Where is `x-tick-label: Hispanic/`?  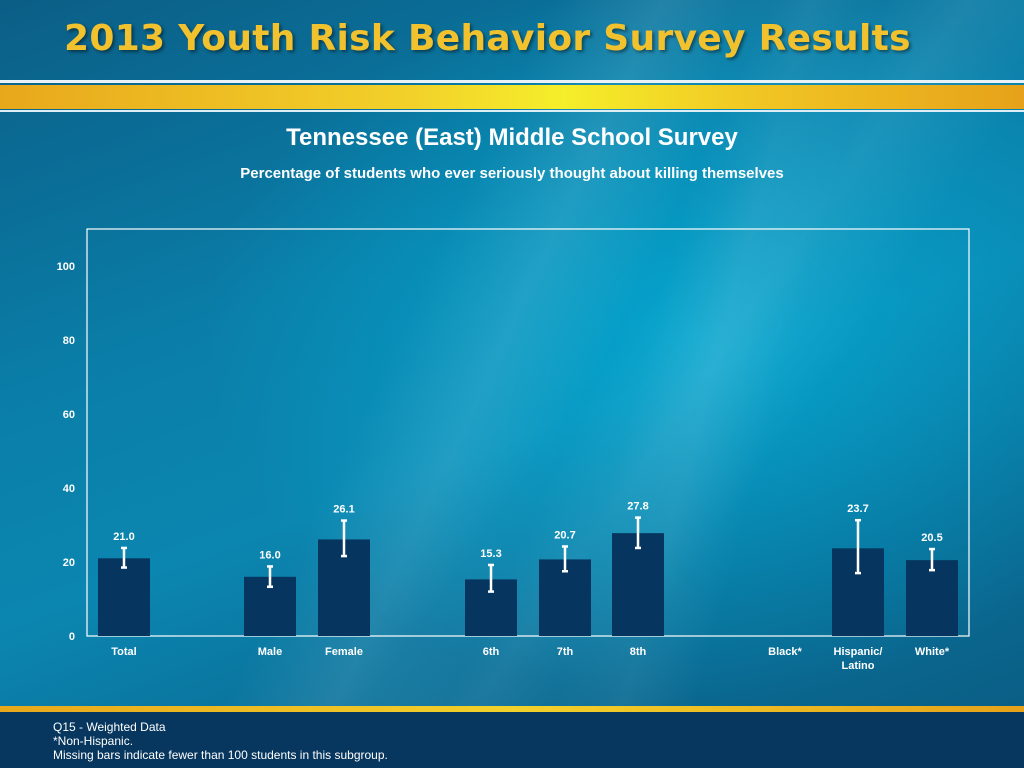
x-tick-label: Hispanic/ is located at coordinates (858, 652).